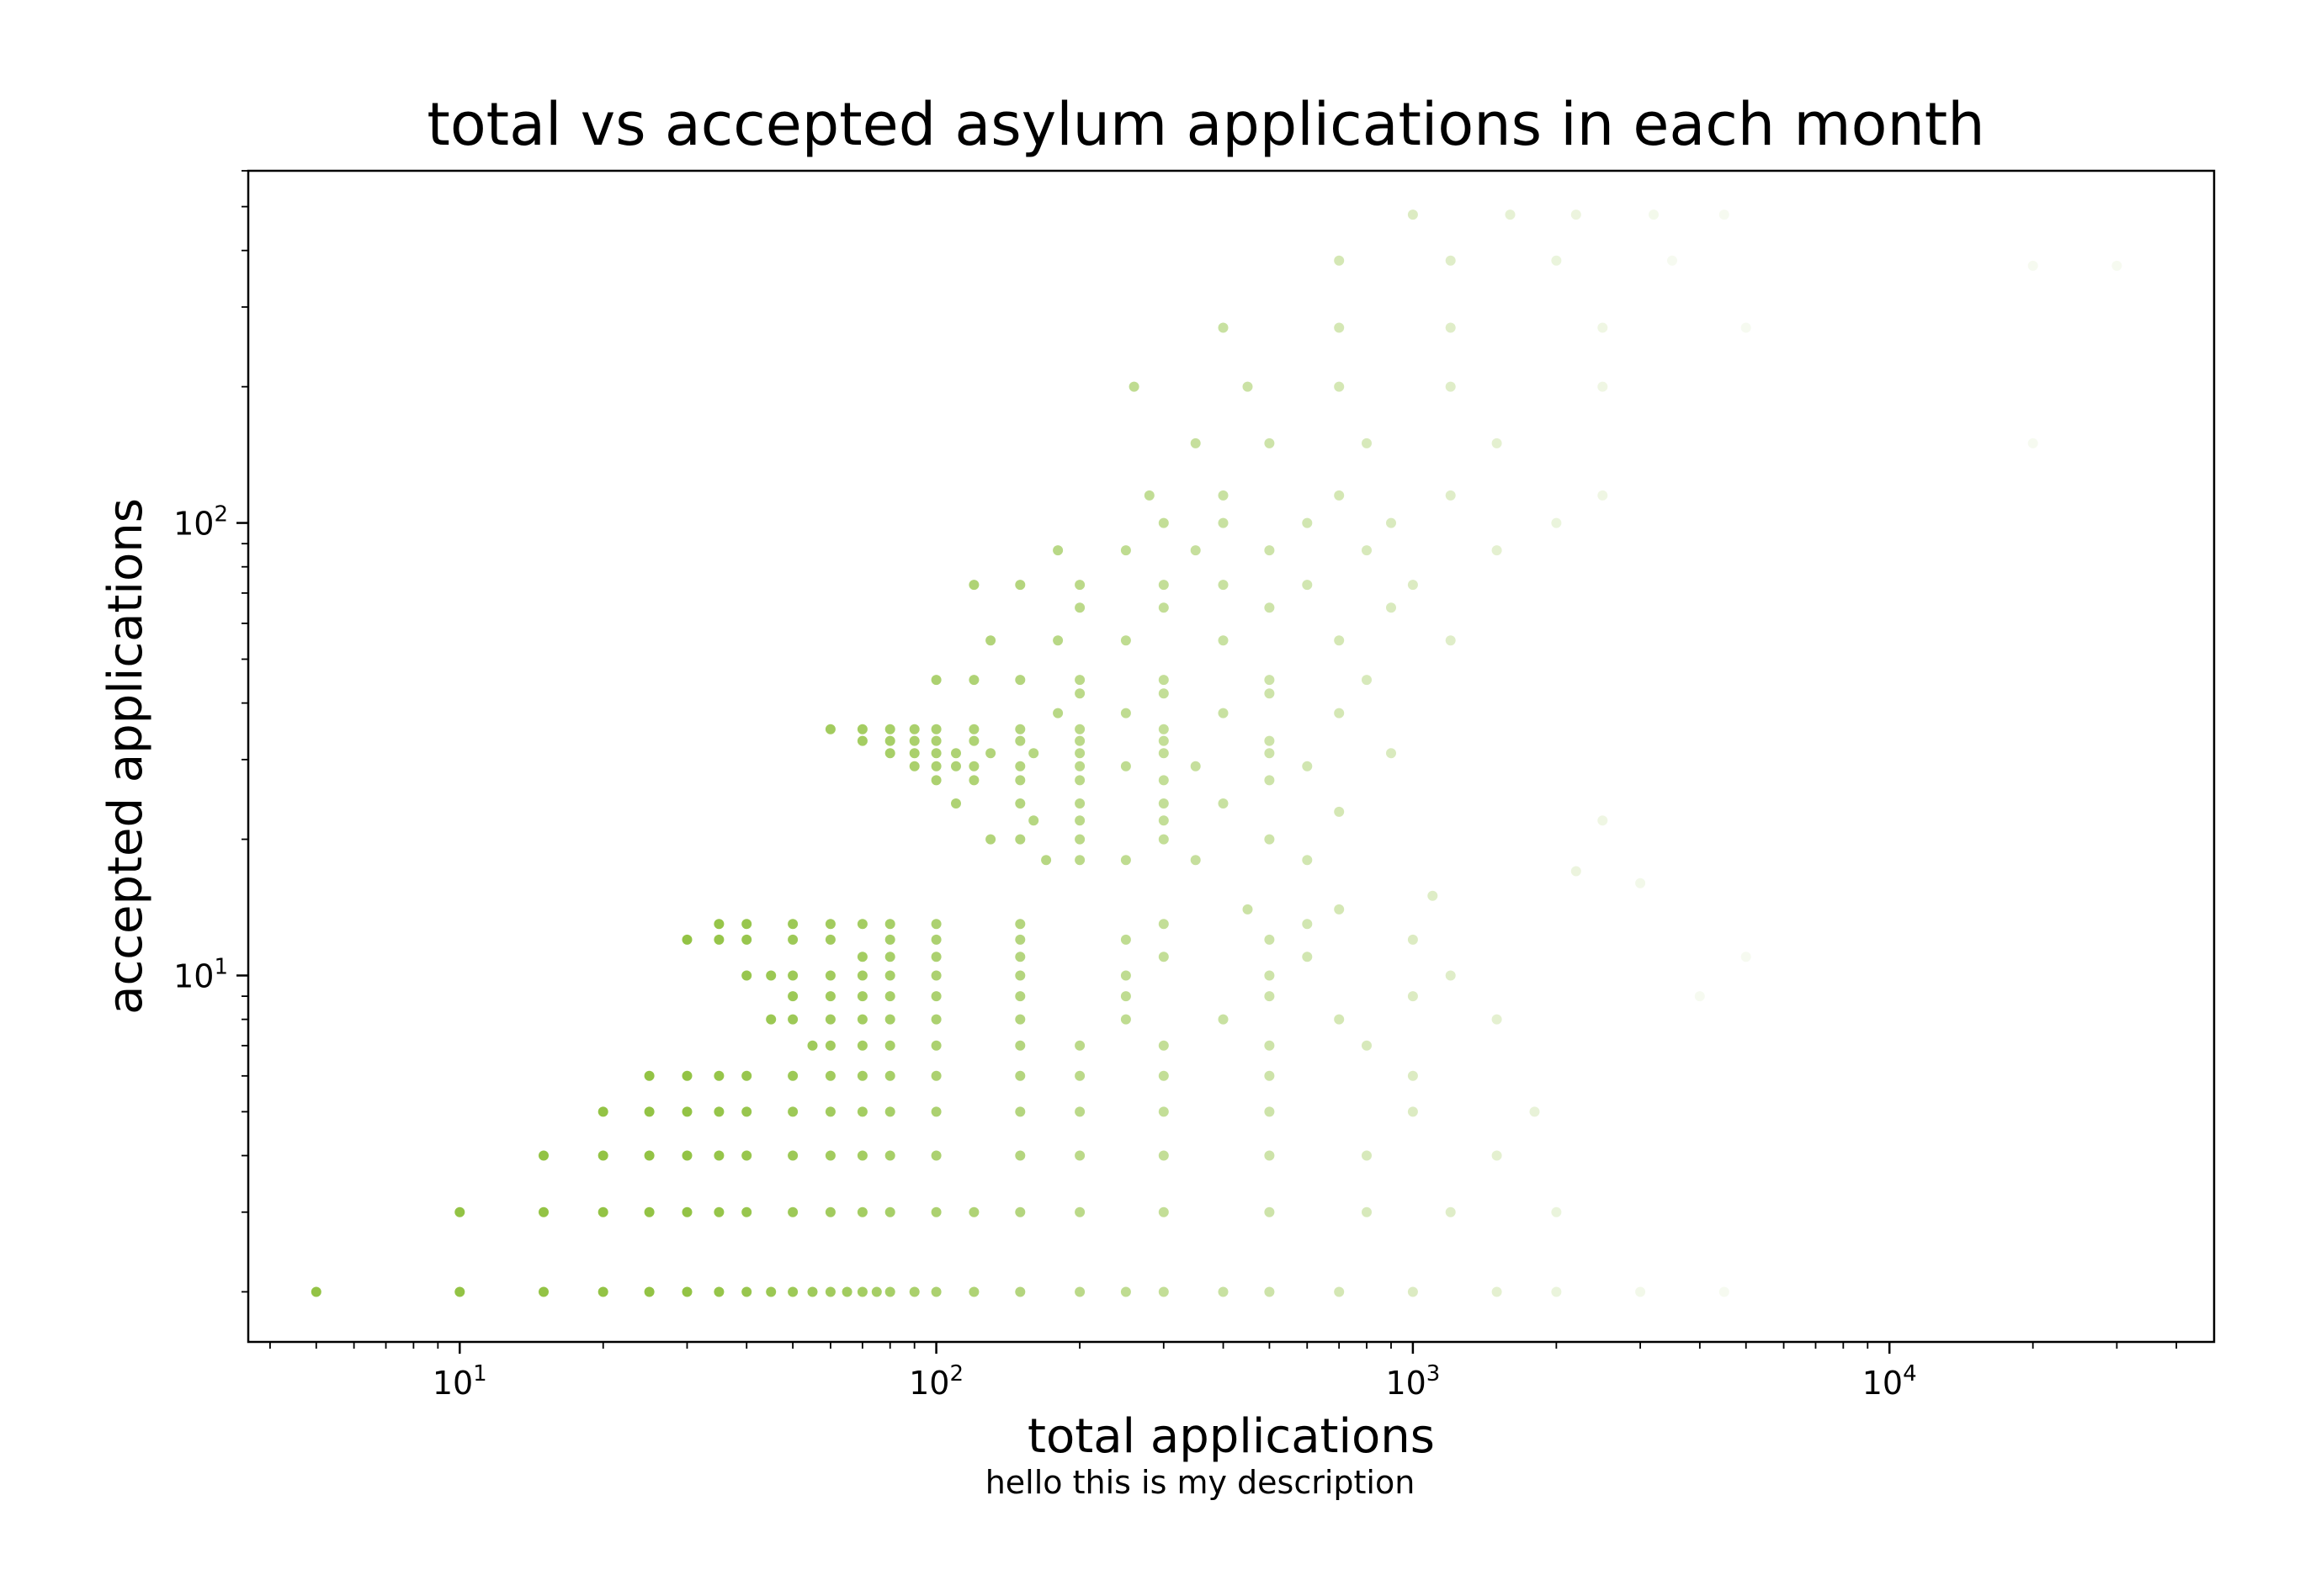 This screenshot has width=2305, height=1596. What do you see at coordinates (125, 756) in the screenshot?
I see `y-axis-label: accepted applications` at bounding box center [125, 756].